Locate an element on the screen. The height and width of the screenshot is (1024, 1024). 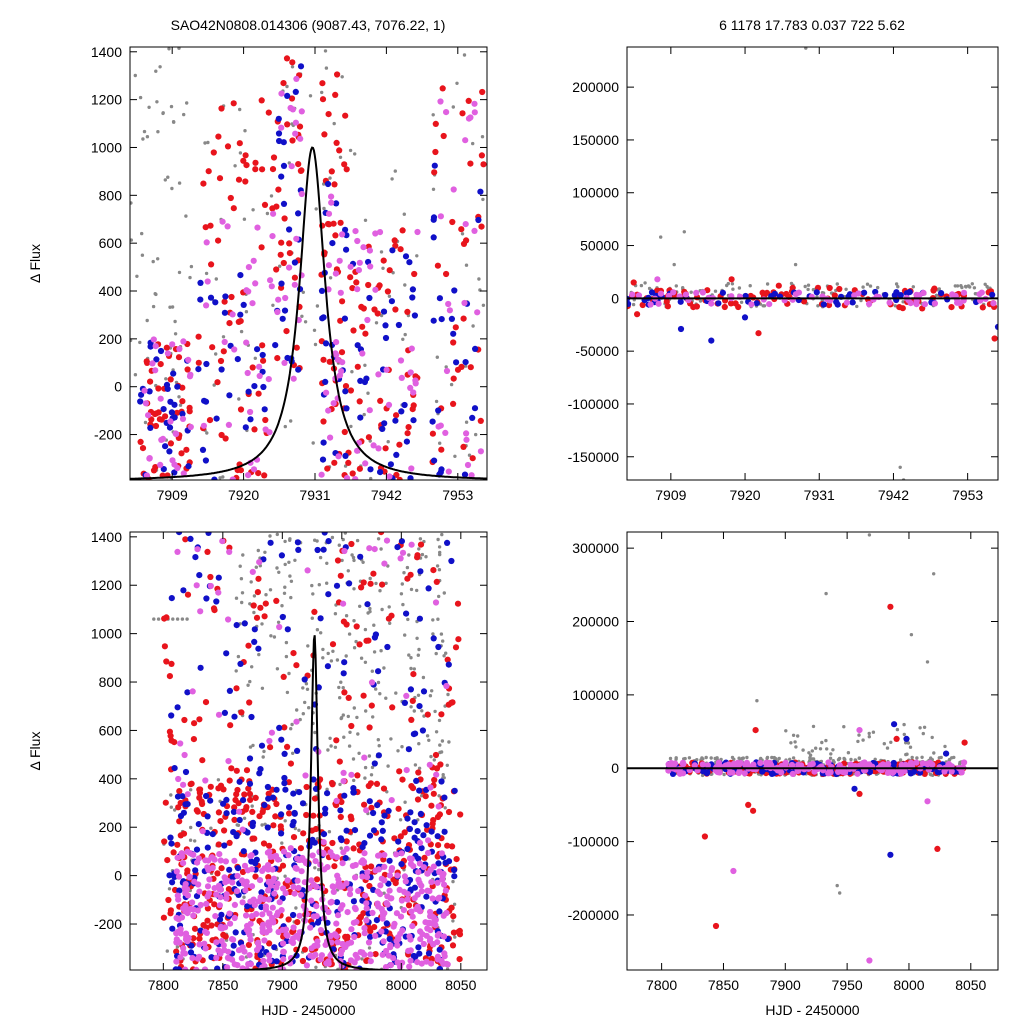
y-tick-label: 800 is located at coordinates (111, 682).